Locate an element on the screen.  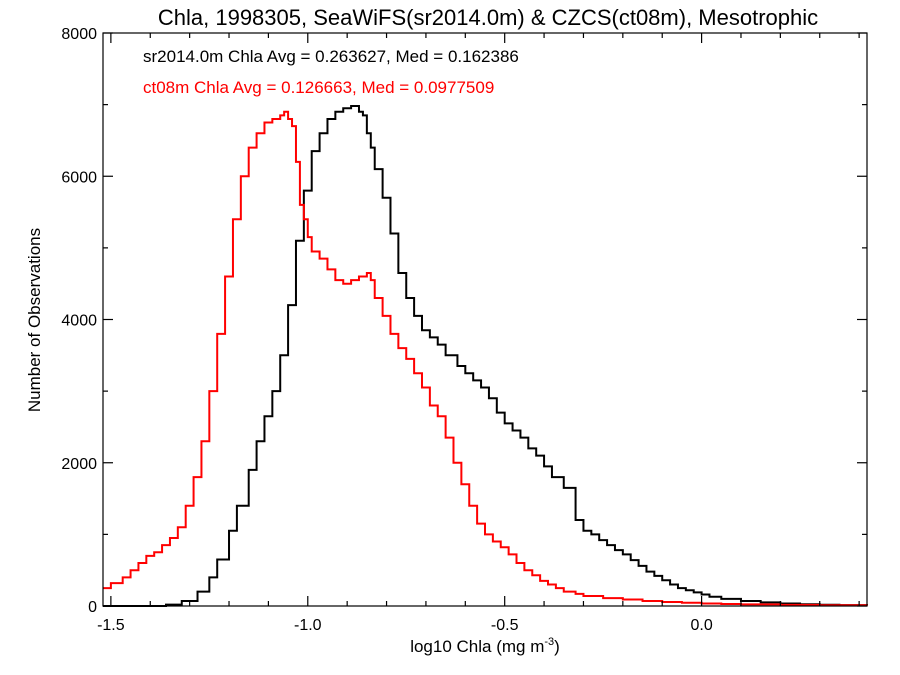
x-tick-label: -1.0 is located at coordinates (308, 625).